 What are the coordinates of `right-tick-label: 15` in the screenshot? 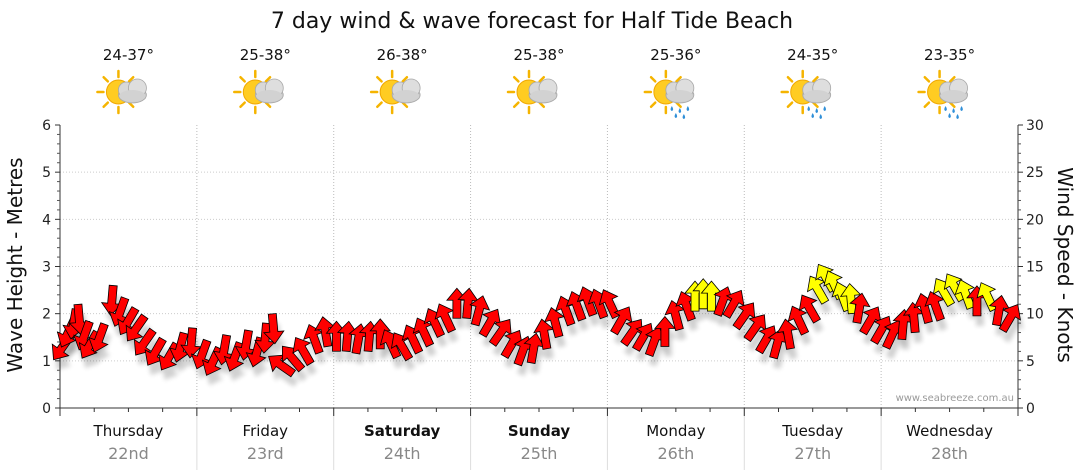 It's located at (1035, 268).